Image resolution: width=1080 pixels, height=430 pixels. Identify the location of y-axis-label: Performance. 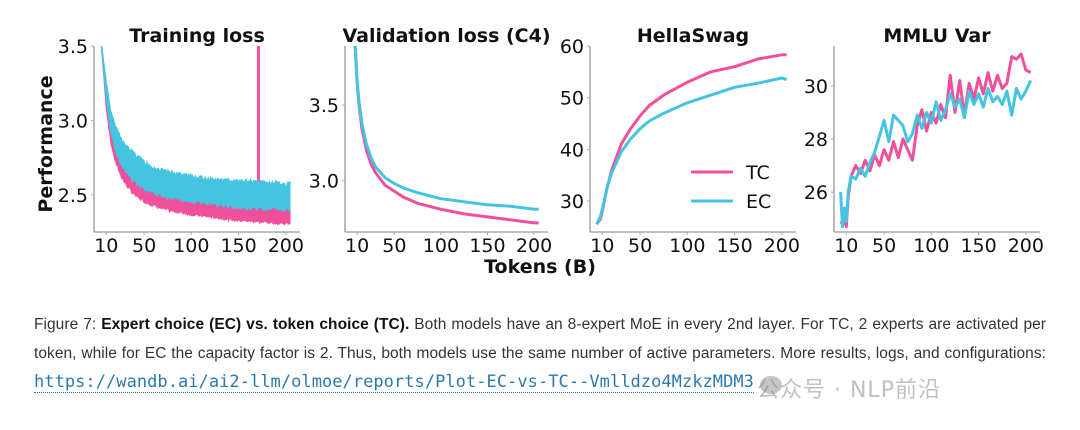
(46, 143).